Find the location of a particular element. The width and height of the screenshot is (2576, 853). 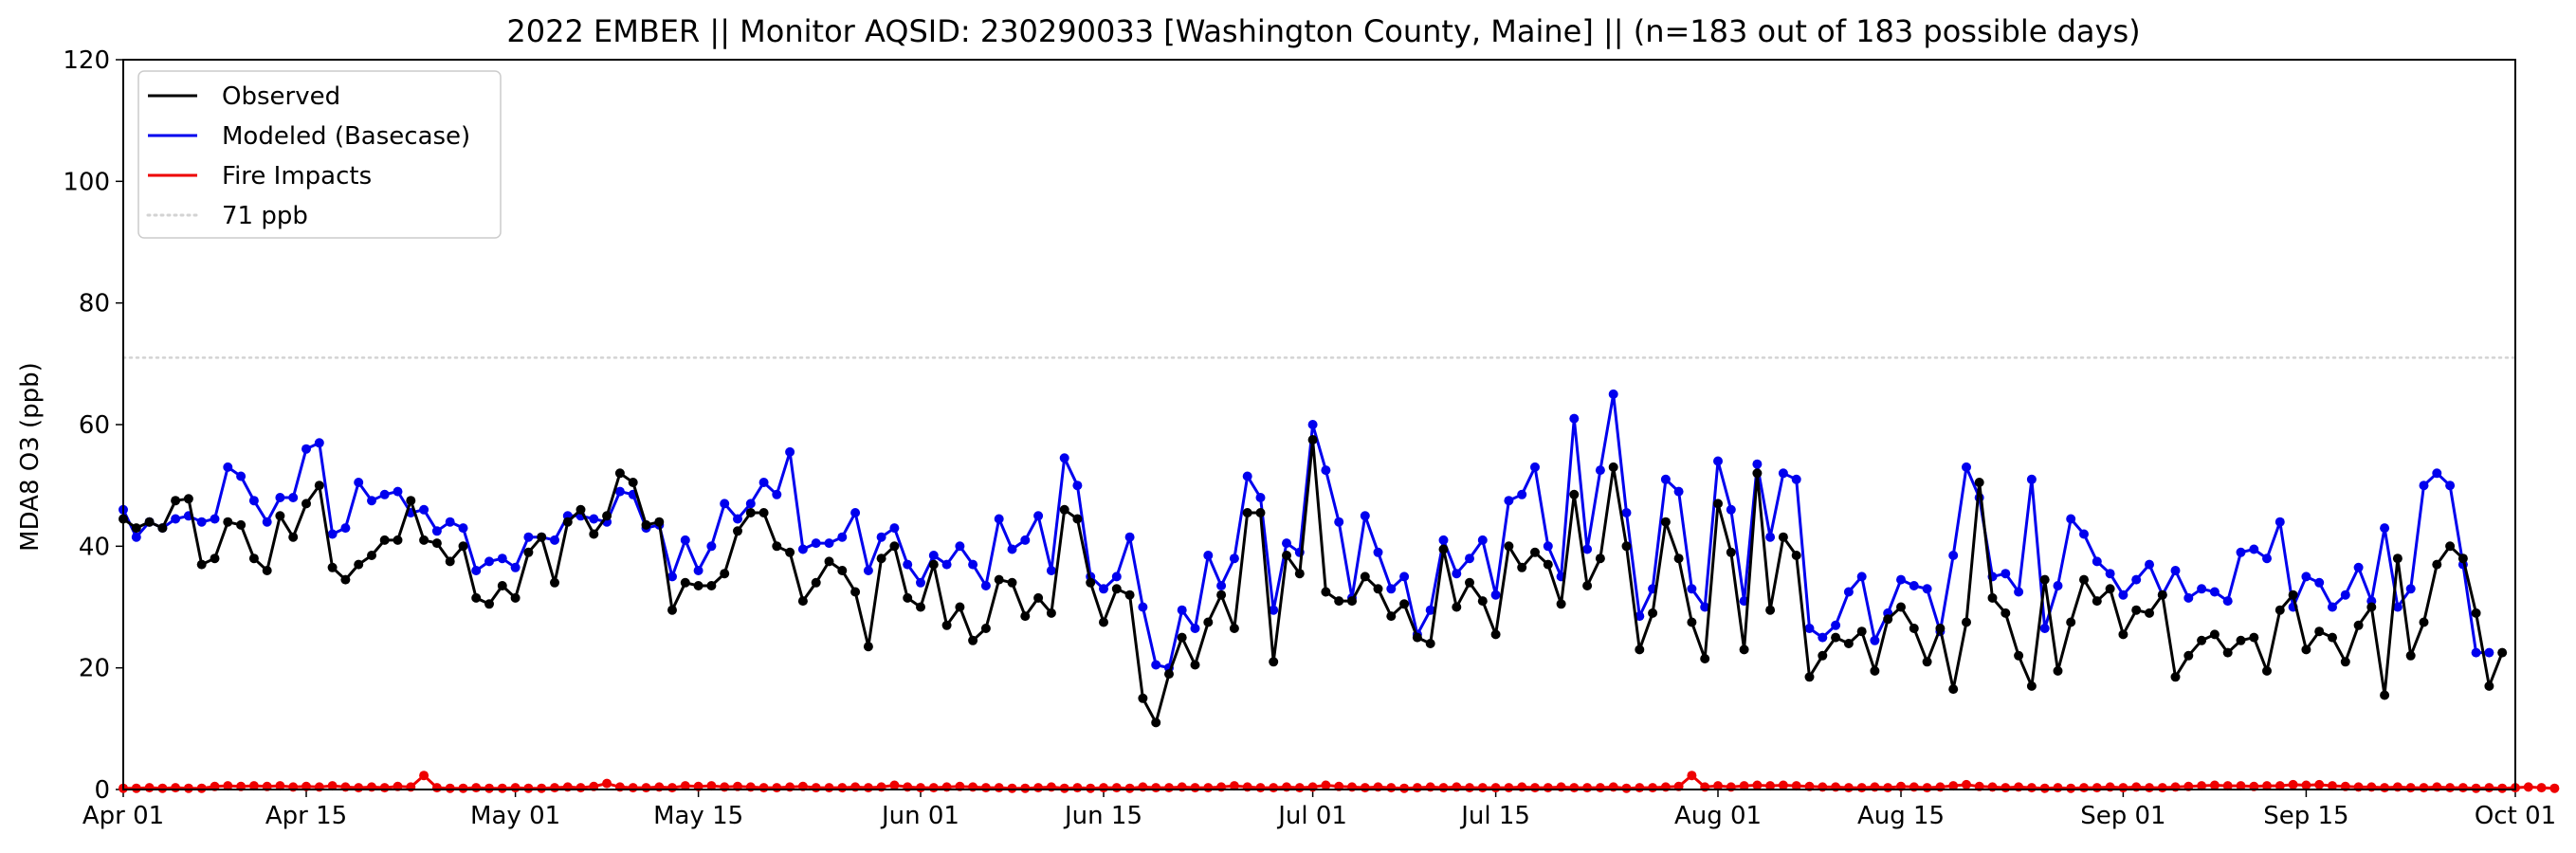

legend-box is located at coordinates (319, 154).